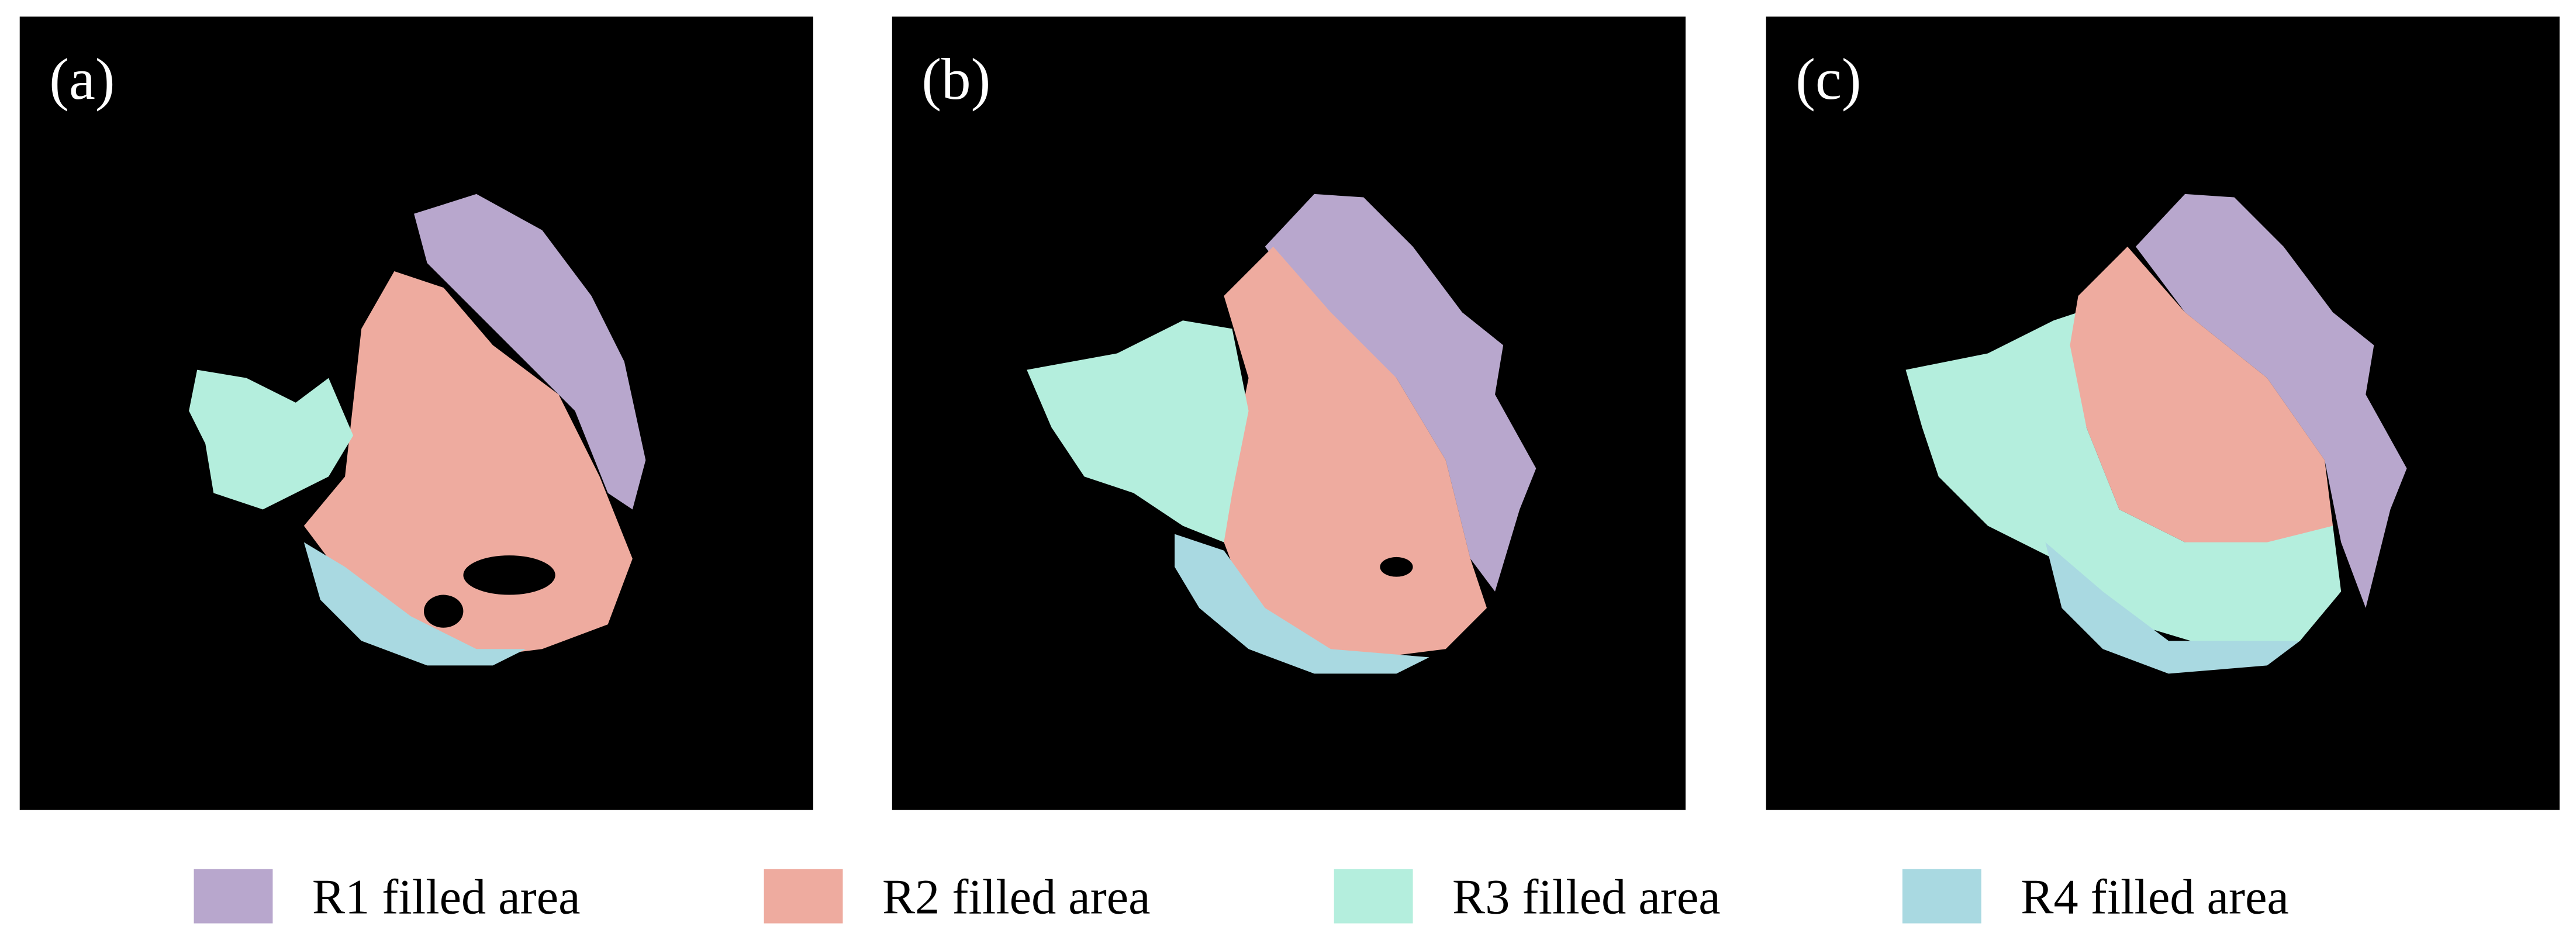 The width and height of the screenshot is (2576, 940). I want to click on panel-label: (b), so click(956, 79).